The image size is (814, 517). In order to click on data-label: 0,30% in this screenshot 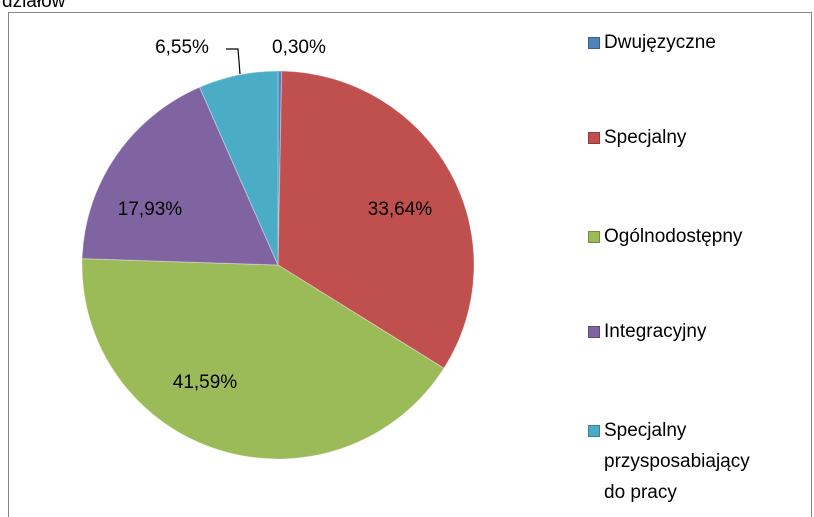, I will do `click(299, 47)`.